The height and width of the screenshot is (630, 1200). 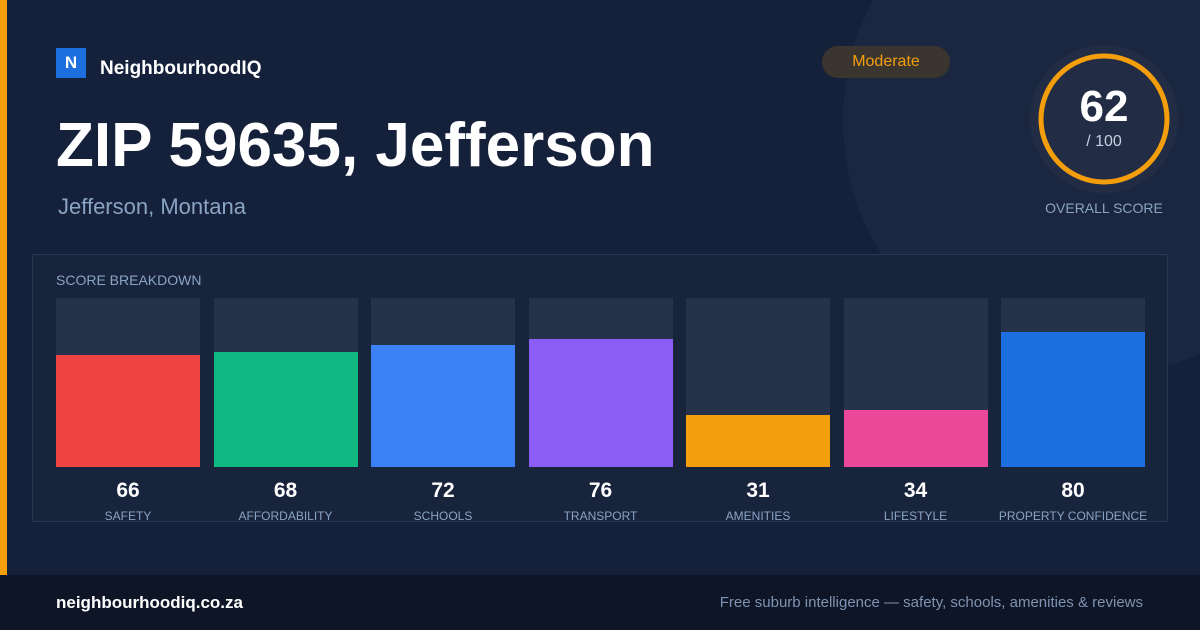 What do you see at coordinates (128, 516) in the screenshot?
I see `metric-label: SAFETY` at bounding box center [128, 516].